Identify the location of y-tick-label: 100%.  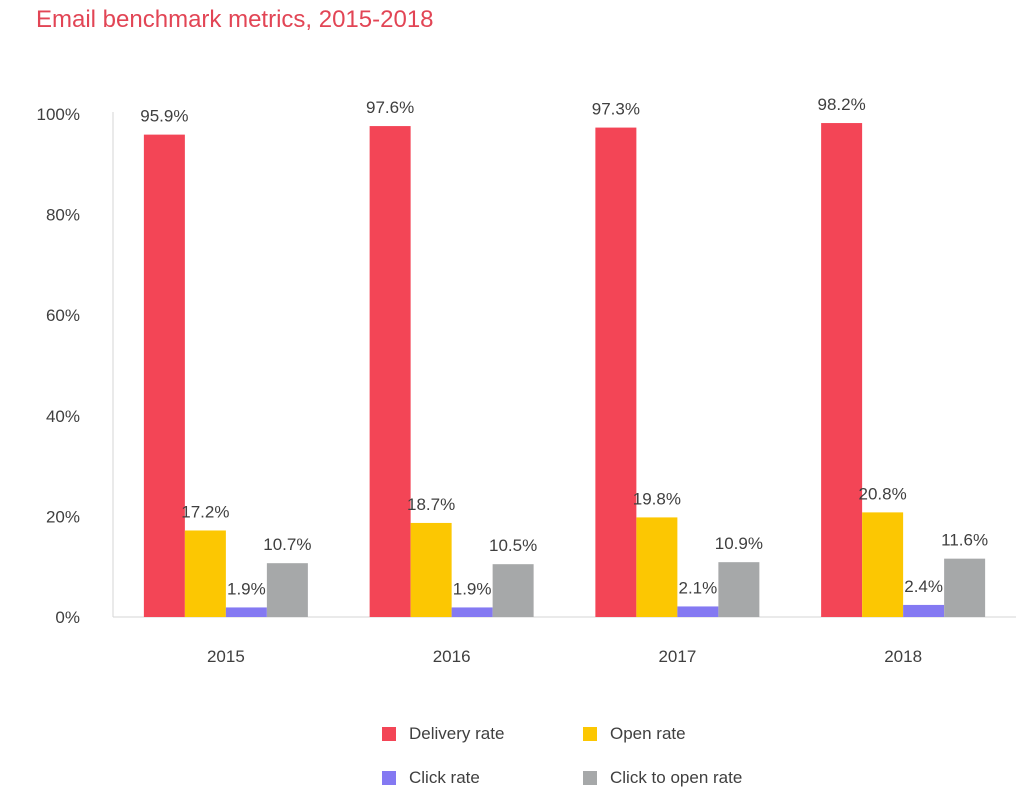
(58, 114).